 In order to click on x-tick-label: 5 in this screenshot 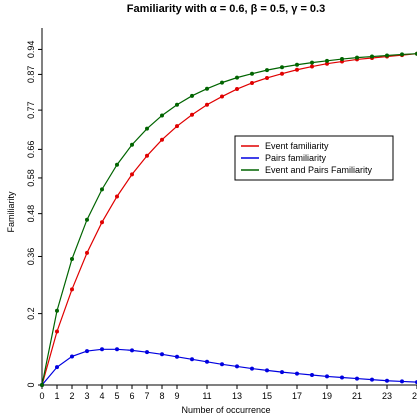, I will do `click(116, 396)`.